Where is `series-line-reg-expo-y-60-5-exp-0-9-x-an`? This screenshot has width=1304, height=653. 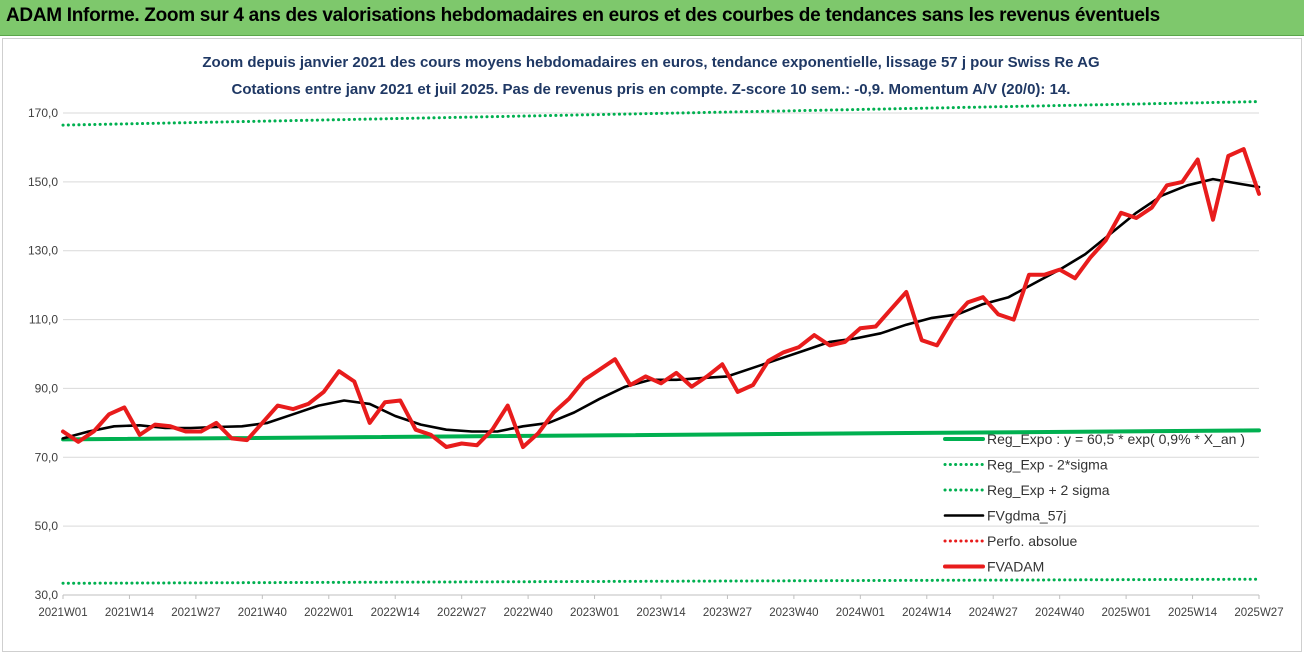 series-line-reg-expo-y-60-5-exp-0-9-x-an is located at coordinates (661, 435).